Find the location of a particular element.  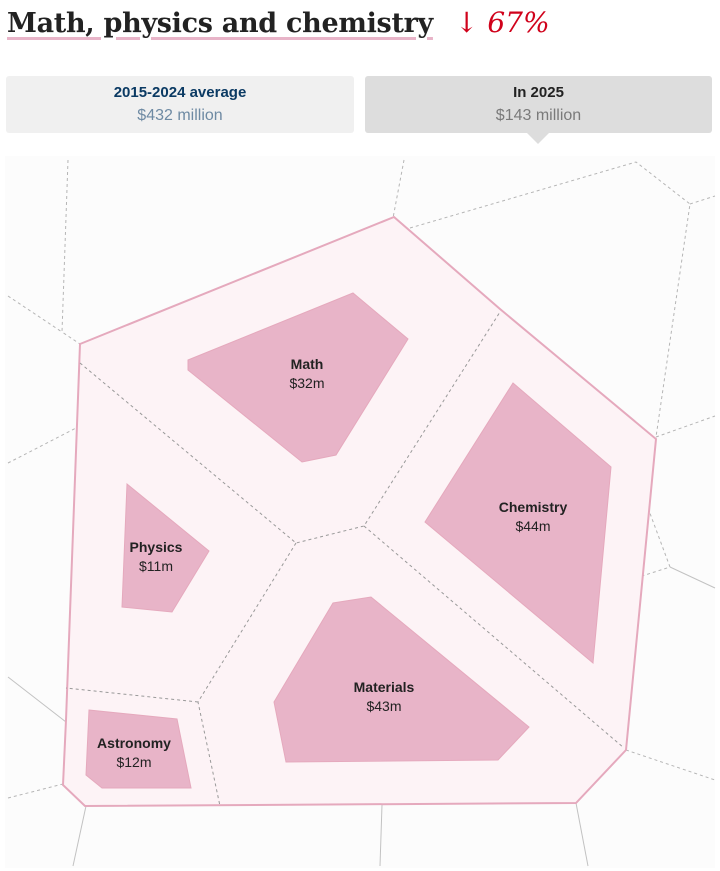

tab-average-value: $432 million is located at coordinates (180, 115).